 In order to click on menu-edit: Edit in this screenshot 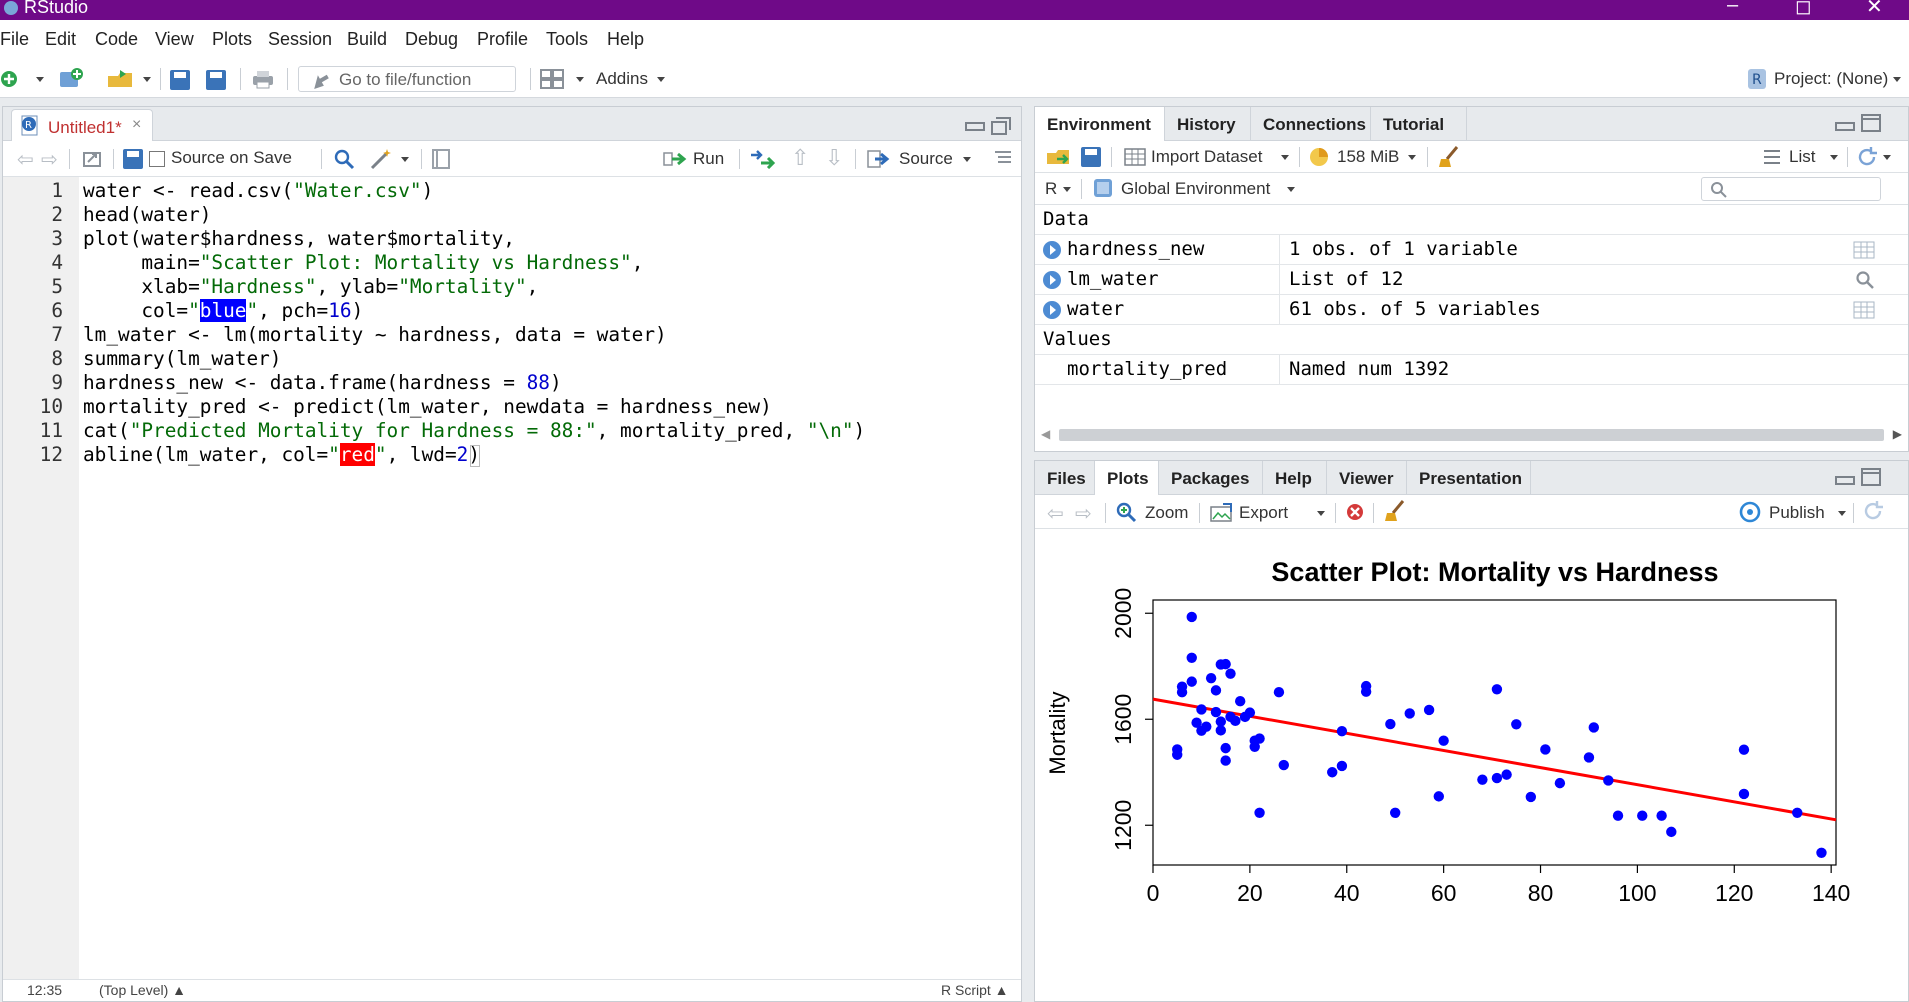, I will do `click(61, 39)`.